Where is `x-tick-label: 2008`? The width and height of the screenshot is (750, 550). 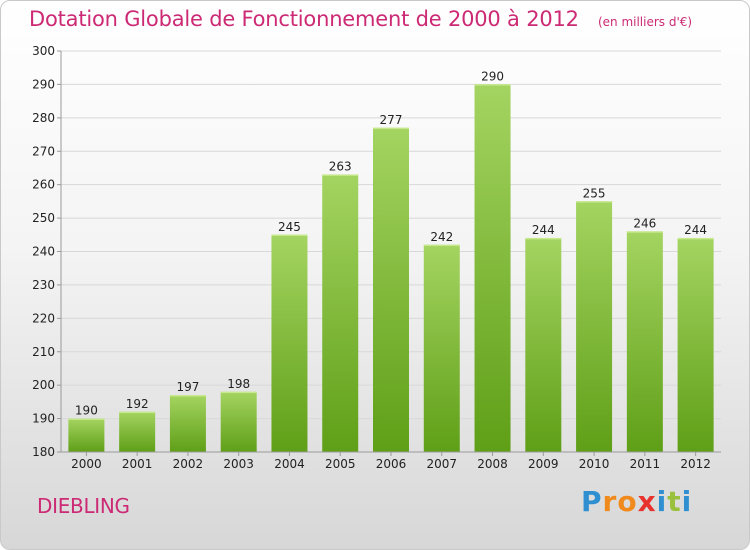
x-tick-label: 2008 is located at coordinates (492, 464).